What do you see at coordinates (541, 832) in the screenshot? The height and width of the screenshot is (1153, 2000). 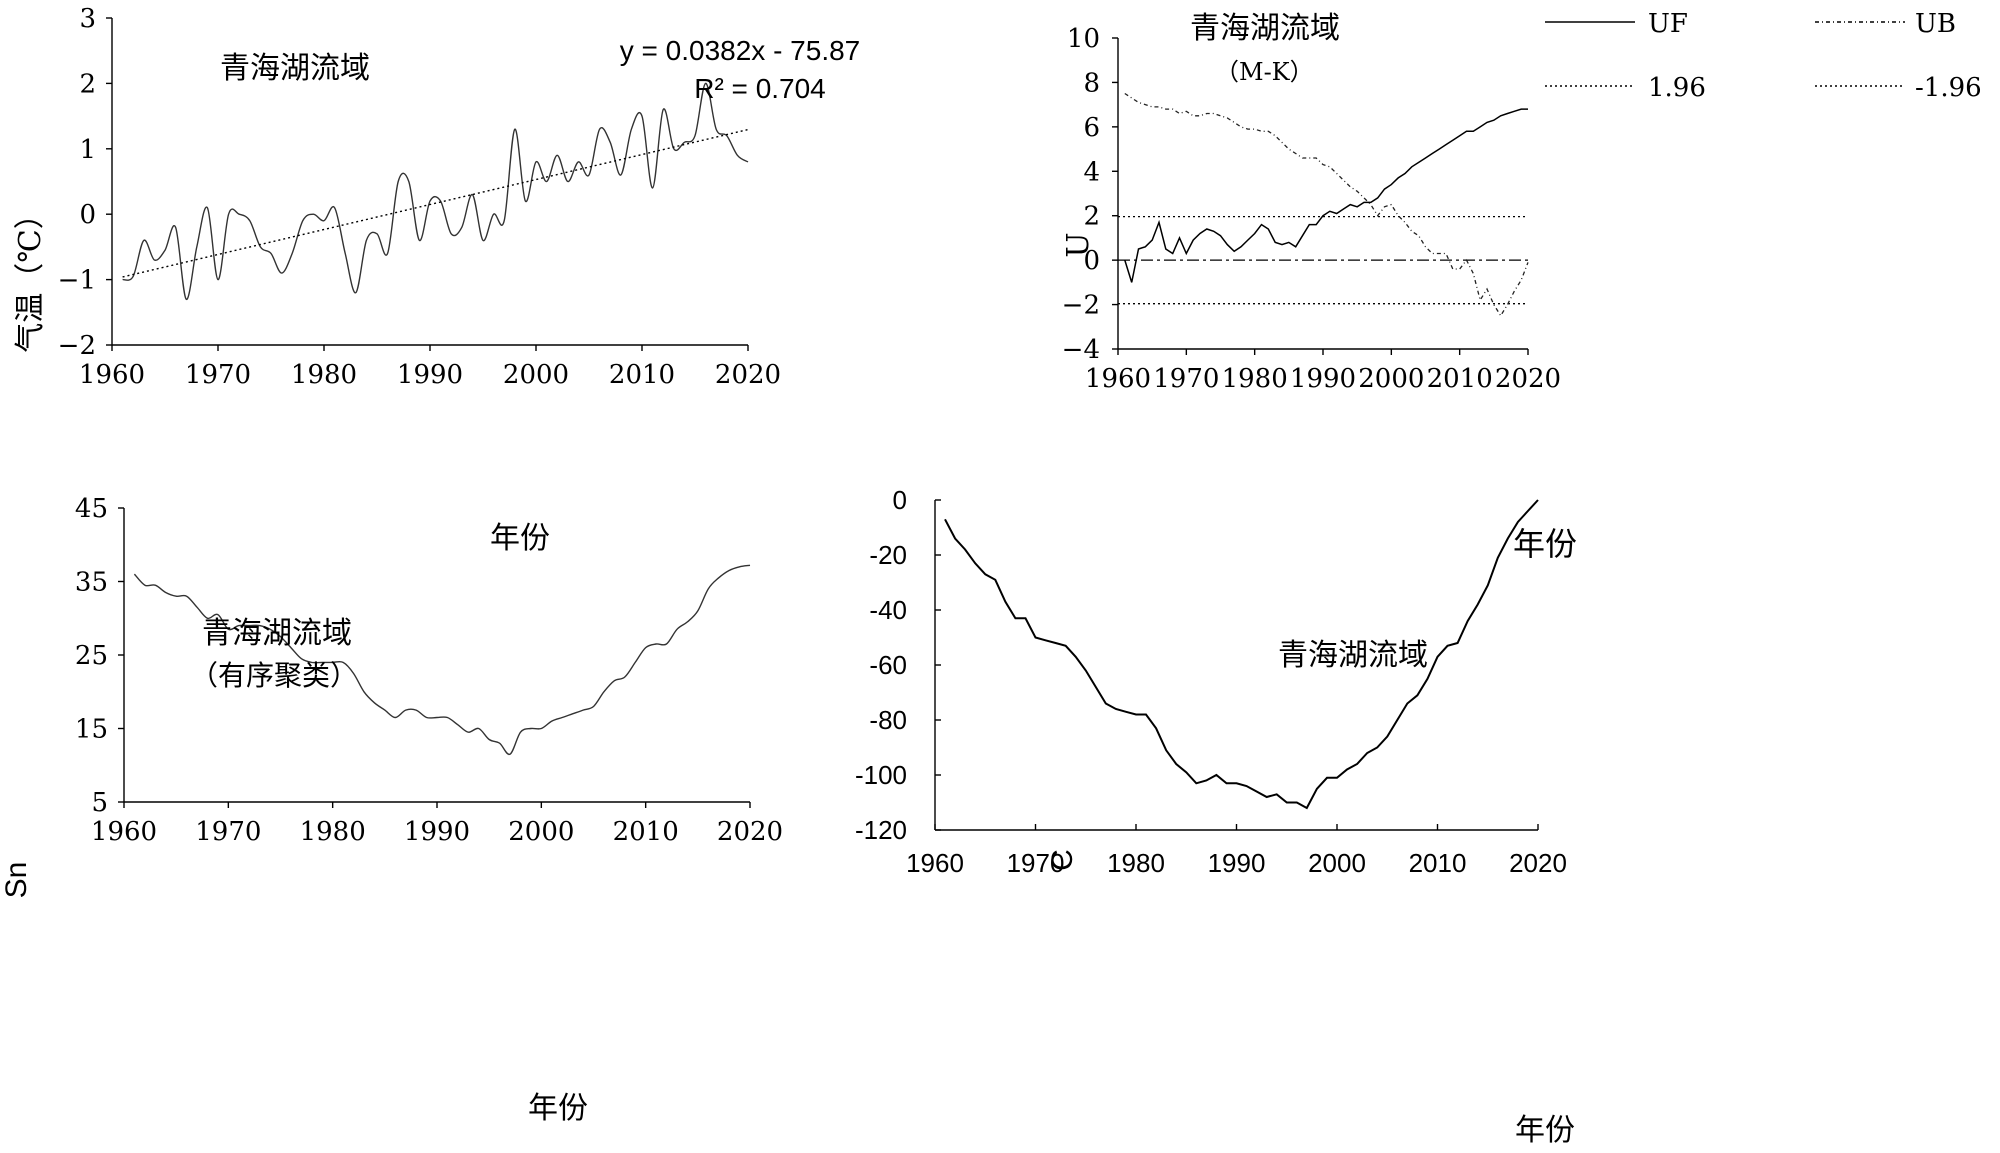 I see `sn-x-tick-label: 2000` at bounding box center [541, 832].